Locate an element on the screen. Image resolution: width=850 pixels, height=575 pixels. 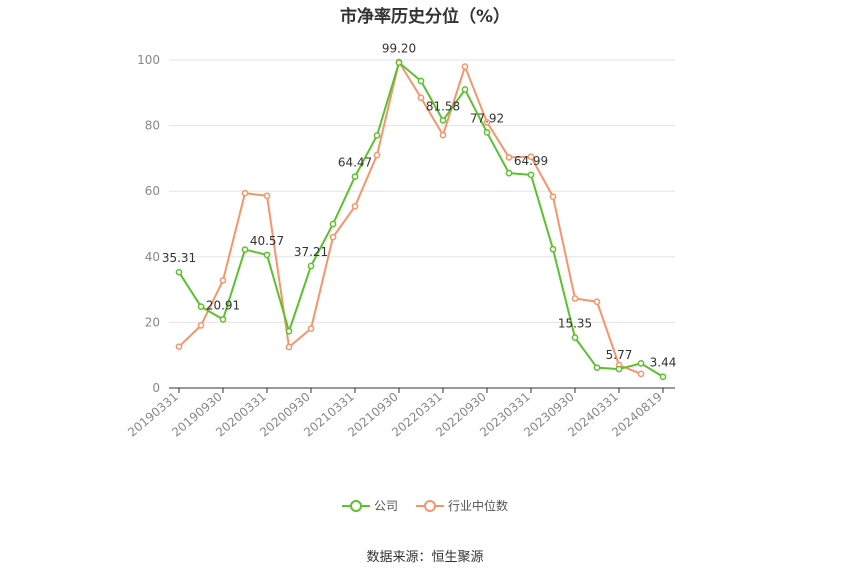
y-tick-label: 20 is located at coordinates (152, 322).